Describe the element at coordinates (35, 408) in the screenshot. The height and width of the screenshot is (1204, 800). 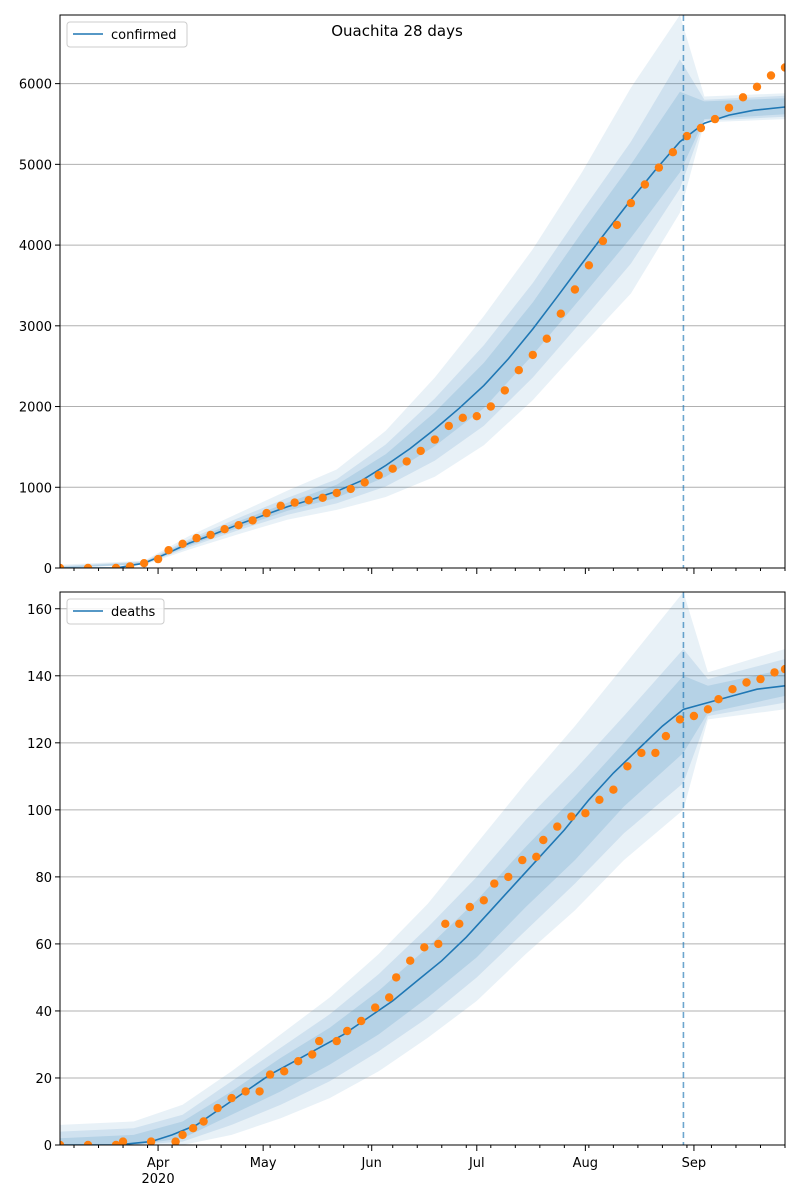
I see `y-tick-label: 2000` at that location.